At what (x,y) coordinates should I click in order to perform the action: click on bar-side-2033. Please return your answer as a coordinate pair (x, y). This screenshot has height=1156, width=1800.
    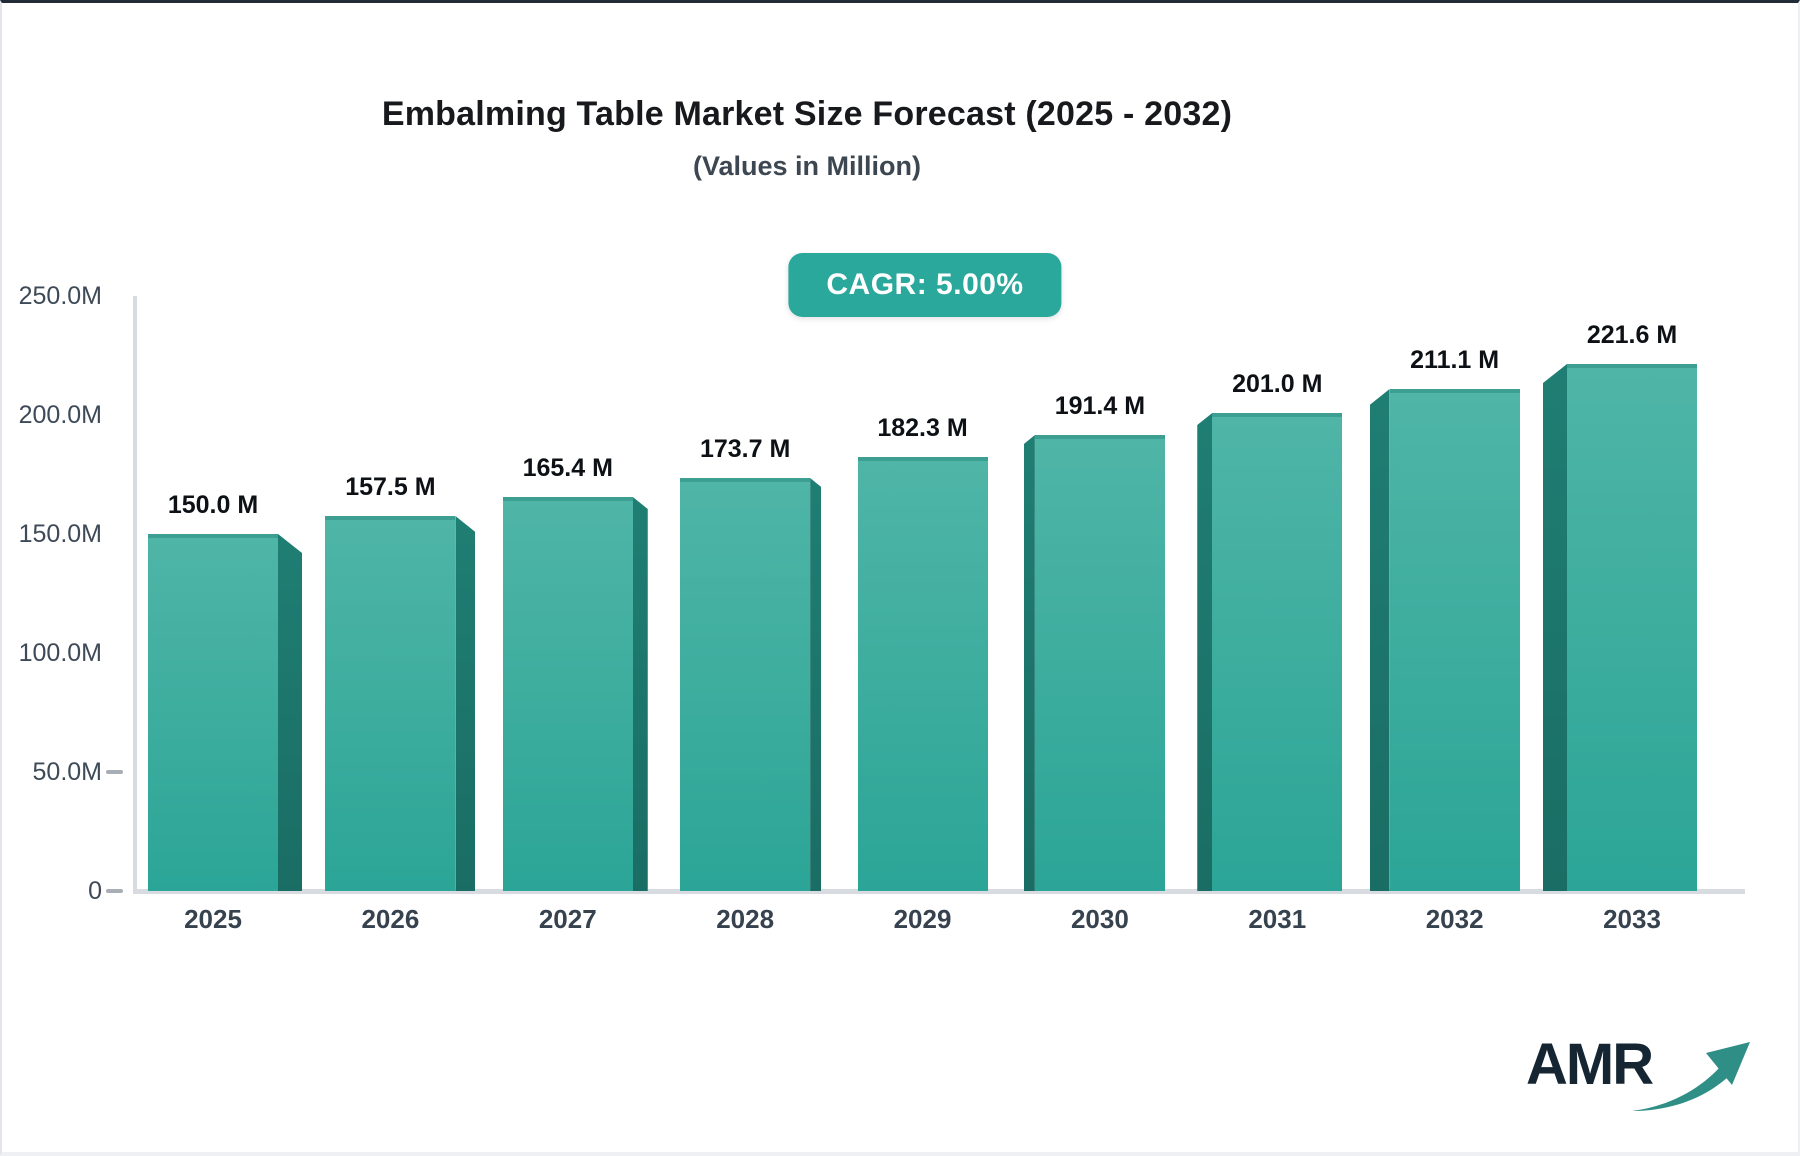
    Looking at the image, I should click on (1555, 627).